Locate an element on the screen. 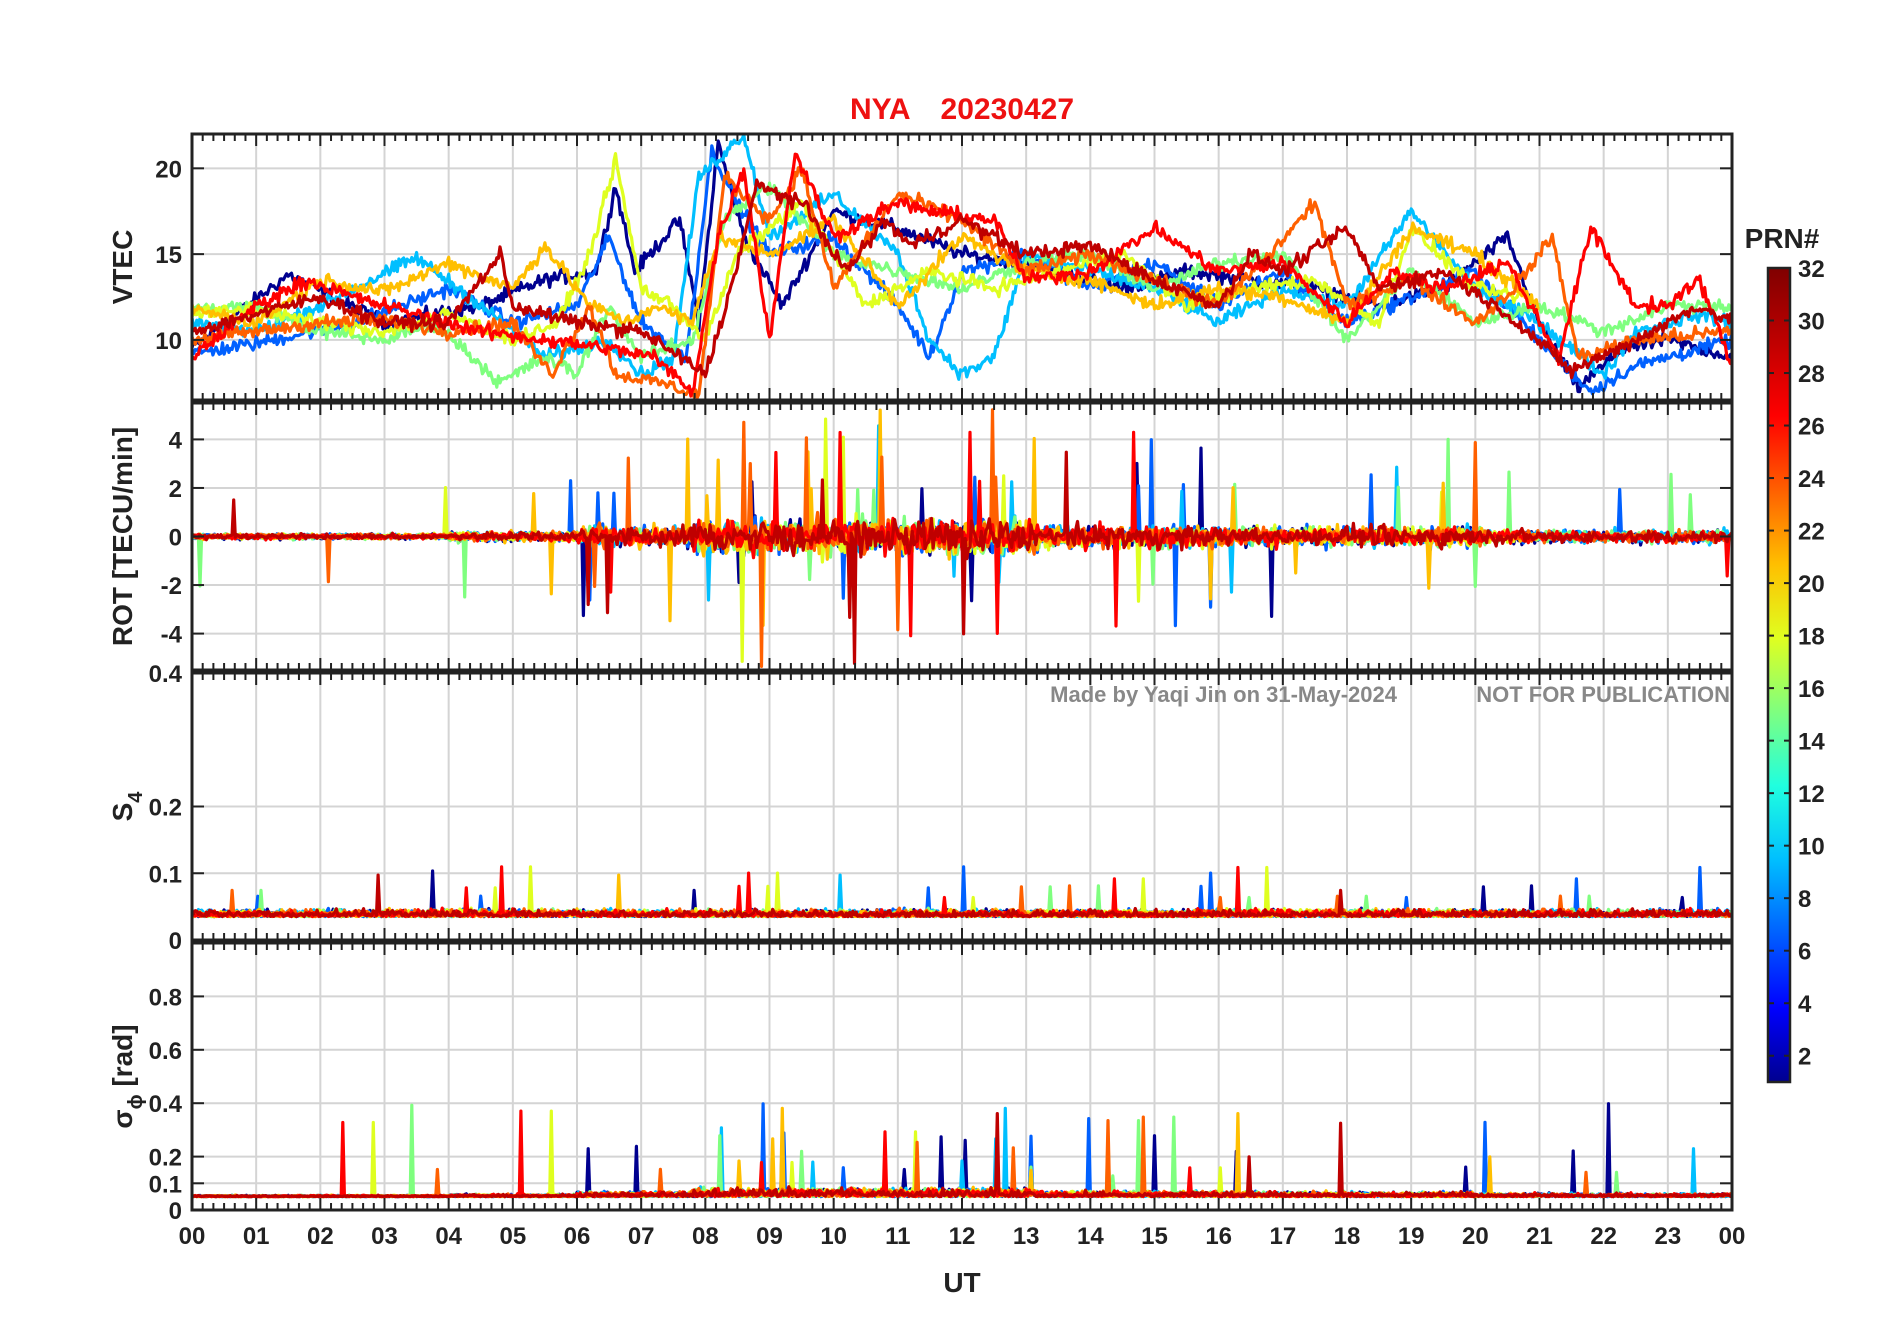 This screenshot has width=1902, height=1330. x-tick-label: 04 is located at coordinates (448, 1236).